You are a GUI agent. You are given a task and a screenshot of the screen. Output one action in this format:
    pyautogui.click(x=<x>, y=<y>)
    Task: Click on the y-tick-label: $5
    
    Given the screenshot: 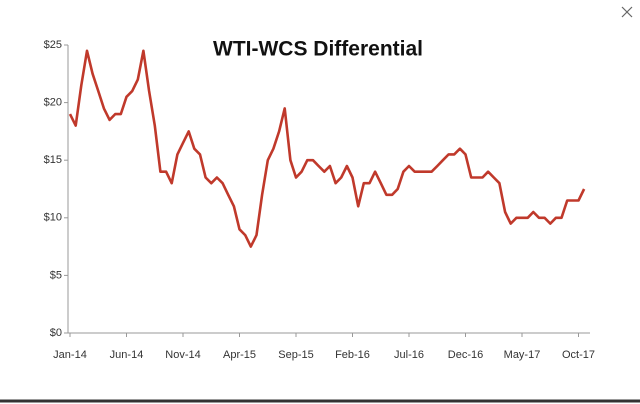 What is the action you would take?
    pyautogui.click(x=56, y=275)
    